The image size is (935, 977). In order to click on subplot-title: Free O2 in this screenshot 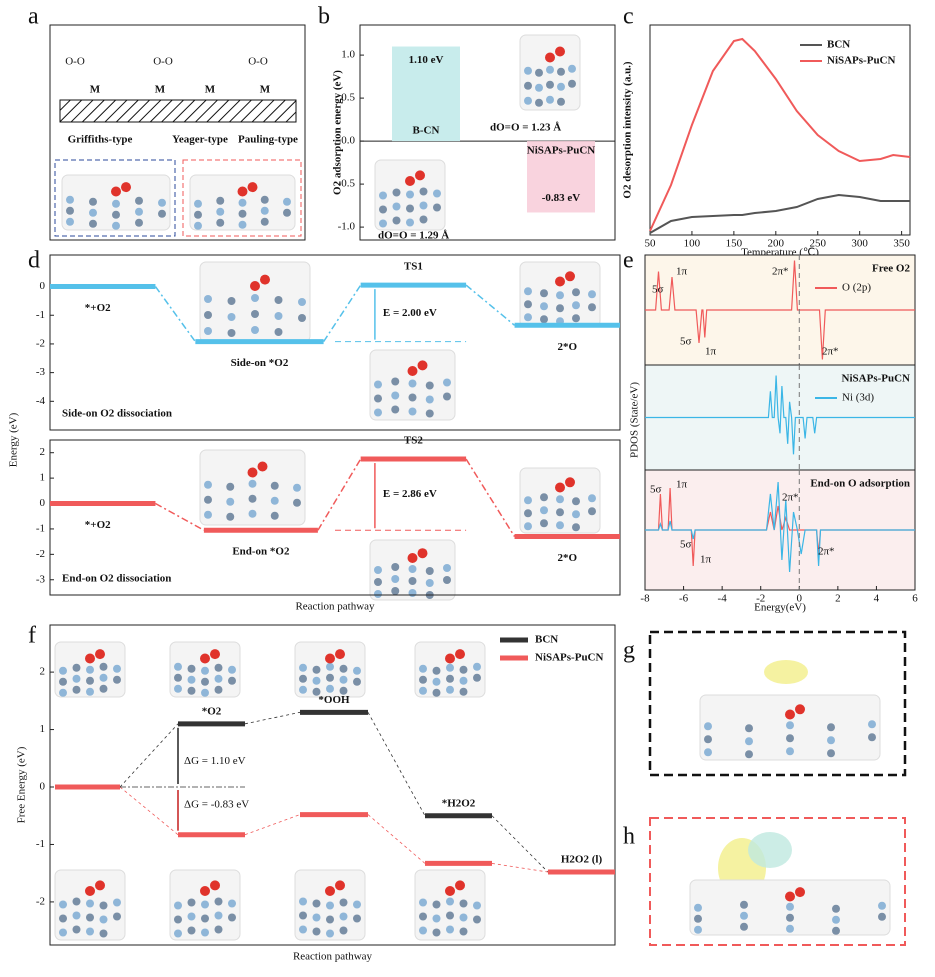, I will do `click(891, 269)`.